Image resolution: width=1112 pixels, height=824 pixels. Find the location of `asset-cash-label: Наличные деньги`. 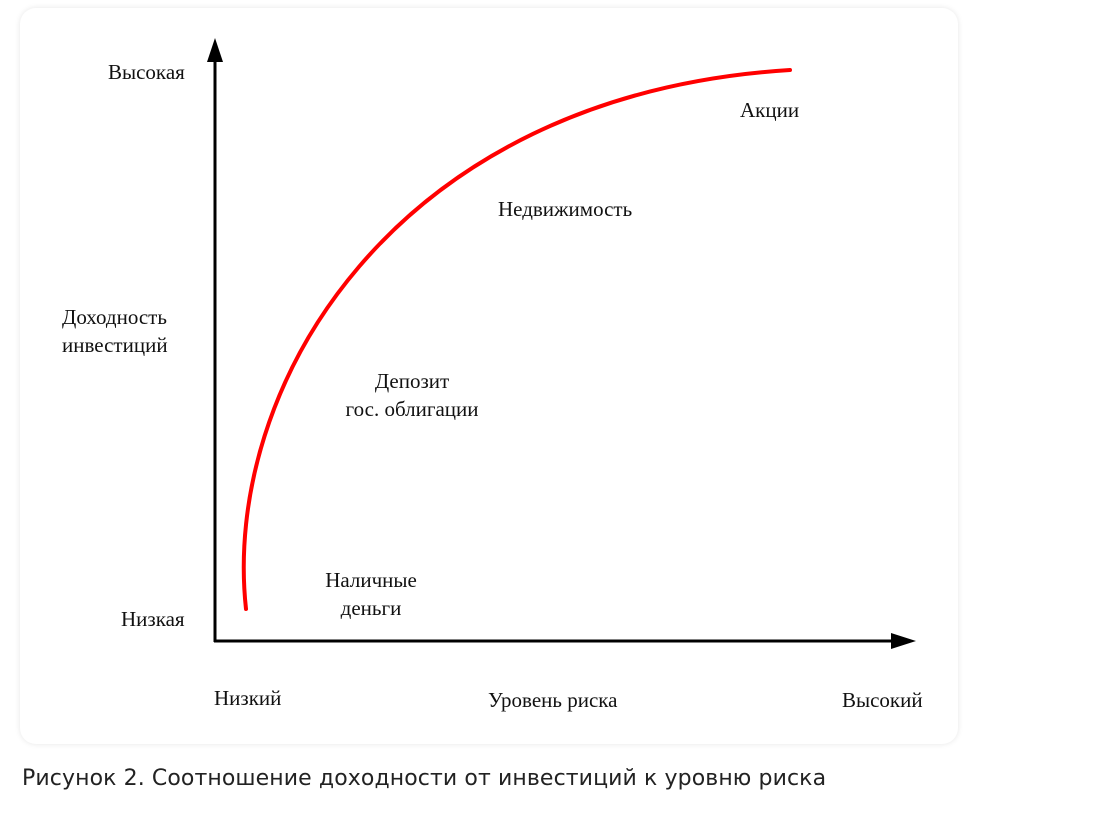

asset-cash-label: Наличные деньги is located at coordinates (371, 594).